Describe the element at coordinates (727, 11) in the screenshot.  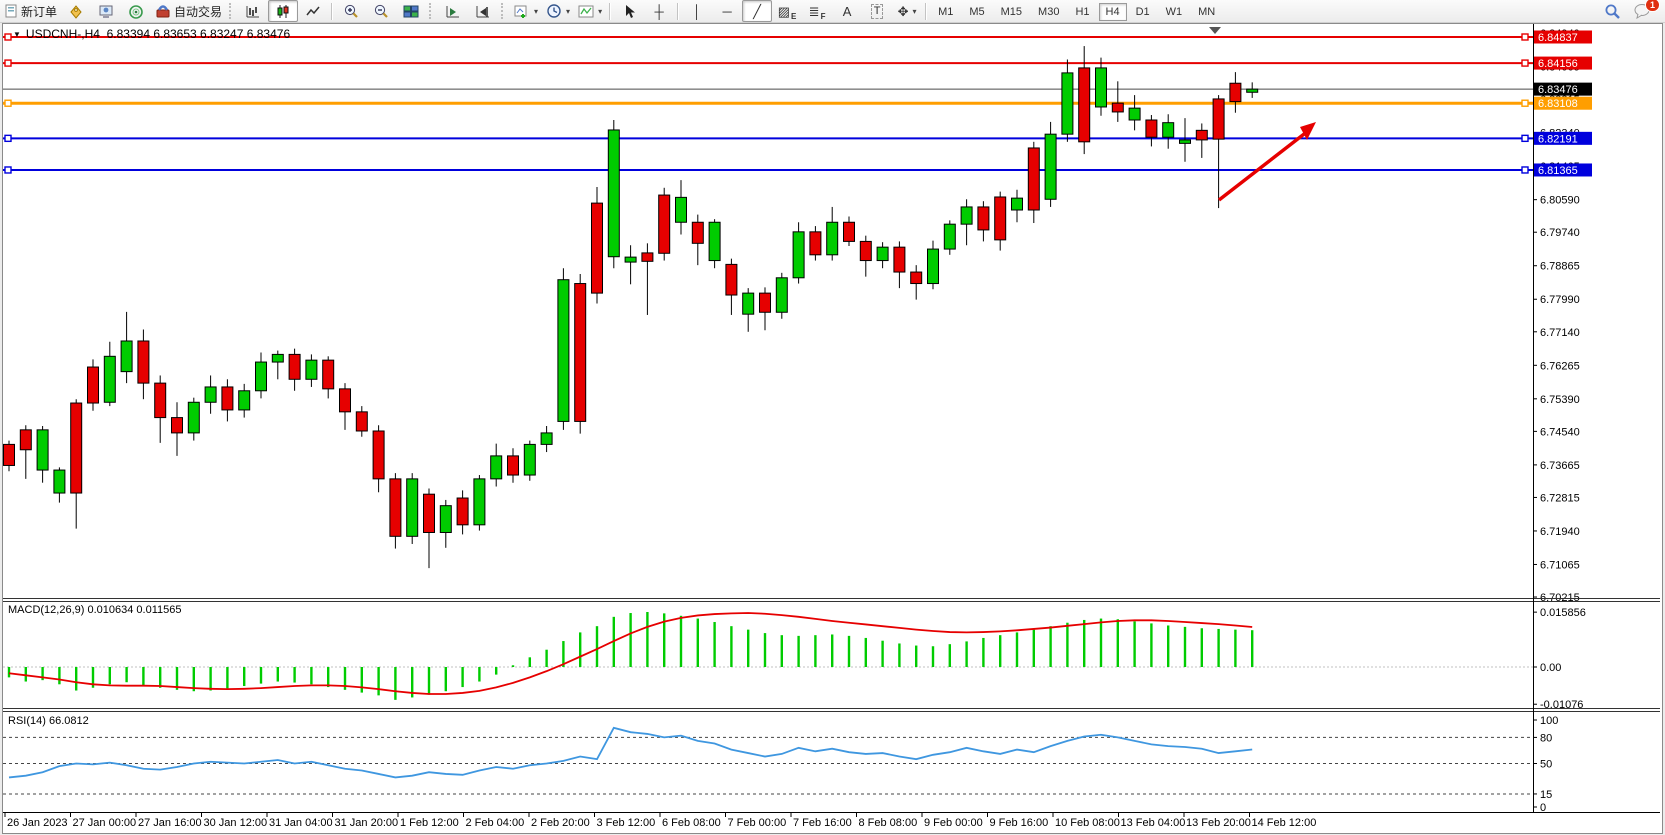
I see `horizontal-line-tool-button: ─` at that location.